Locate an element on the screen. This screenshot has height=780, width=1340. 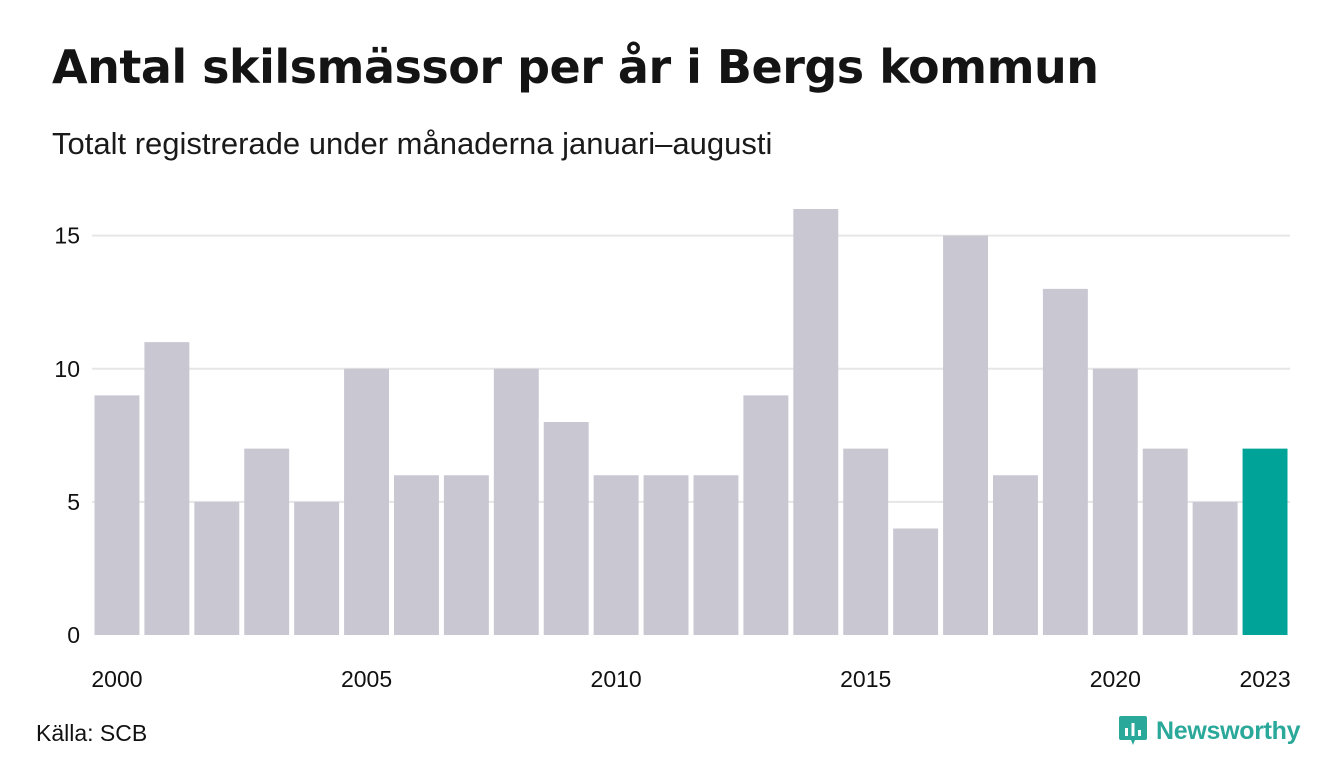
bar-2007 is located at coordinates (466, 555).